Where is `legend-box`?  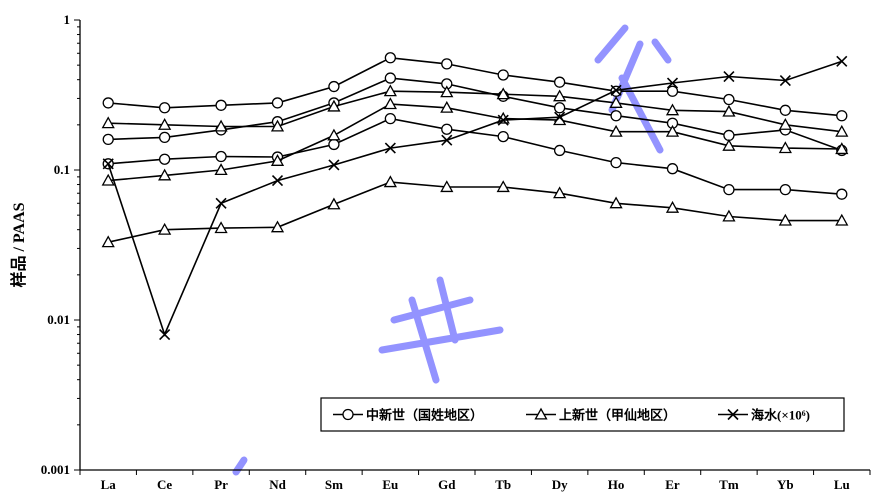 legend-box is located at coordinates (582, 414).